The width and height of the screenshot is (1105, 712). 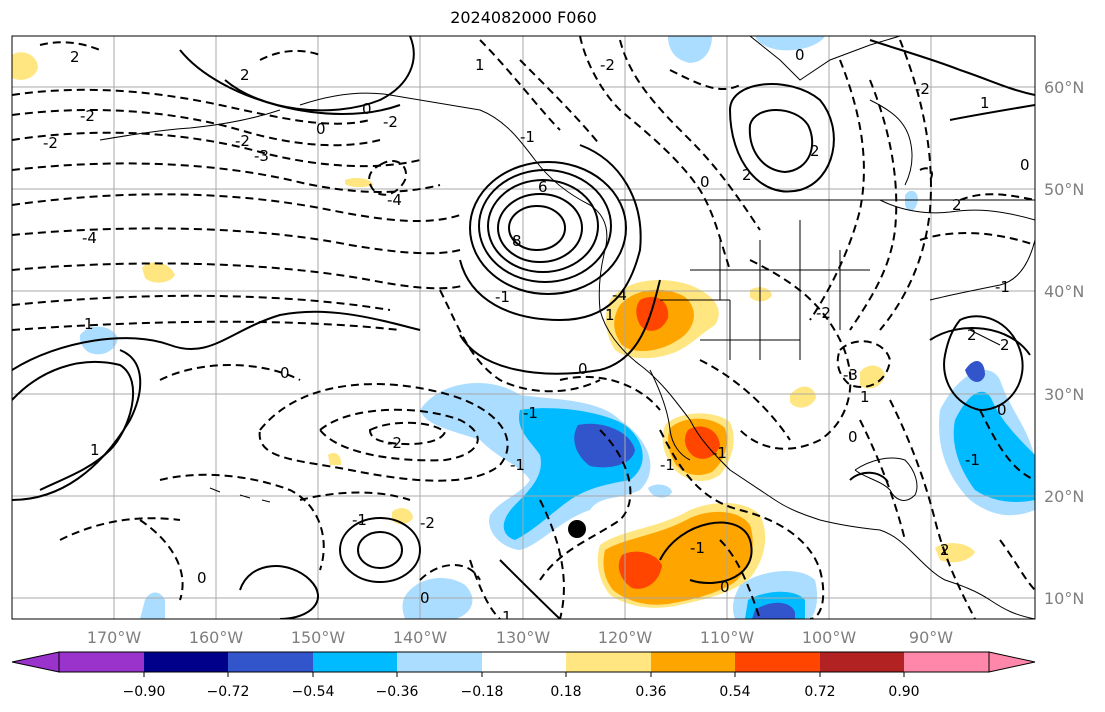 I want to click on neg-shade-small4, so click(x=911, y=201).